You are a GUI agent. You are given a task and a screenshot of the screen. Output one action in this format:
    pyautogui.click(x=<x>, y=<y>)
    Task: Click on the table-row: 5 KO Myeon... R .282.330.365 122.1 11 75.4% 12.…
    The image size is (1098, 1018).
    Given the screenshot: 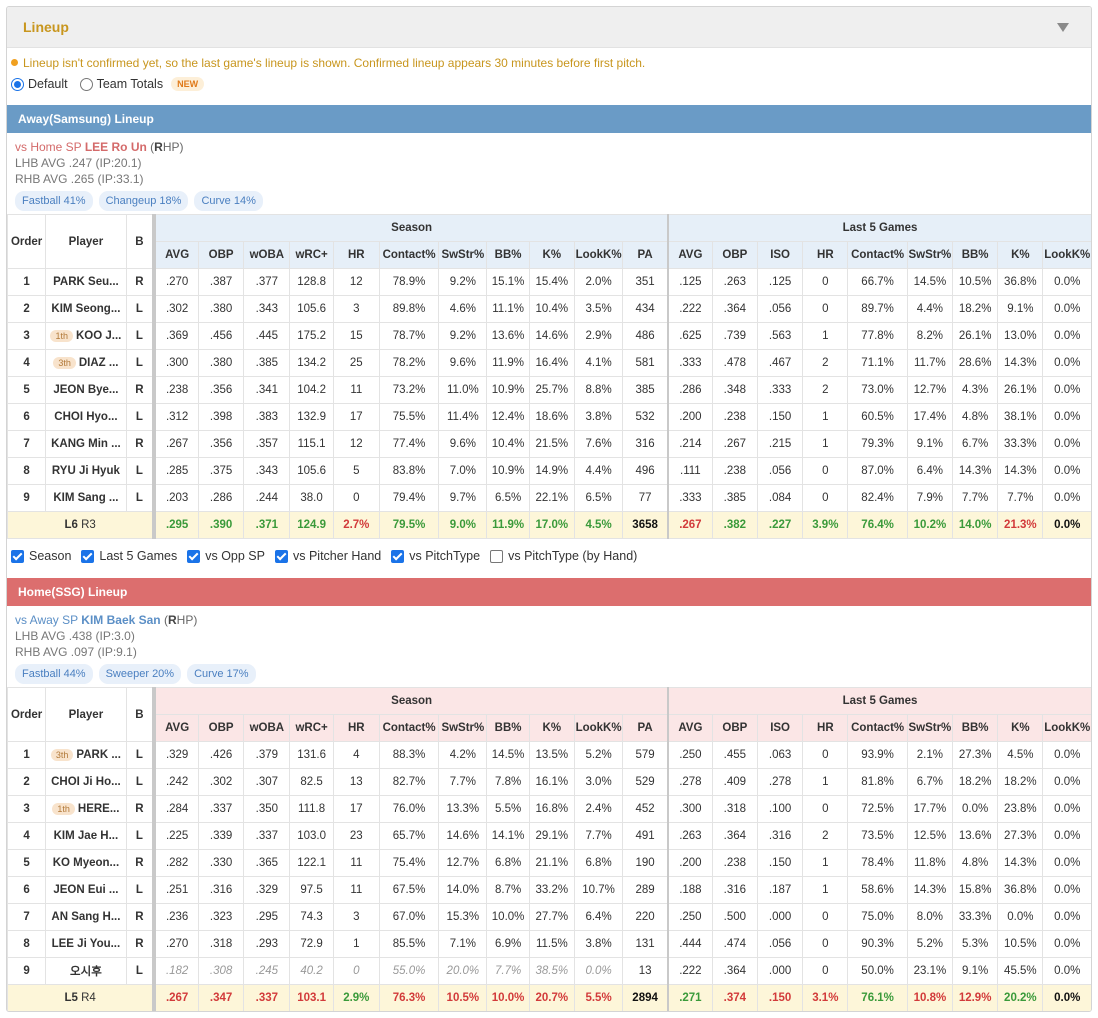 What is the action you would take?
    pyautogui.click(x=549, y=863)
    